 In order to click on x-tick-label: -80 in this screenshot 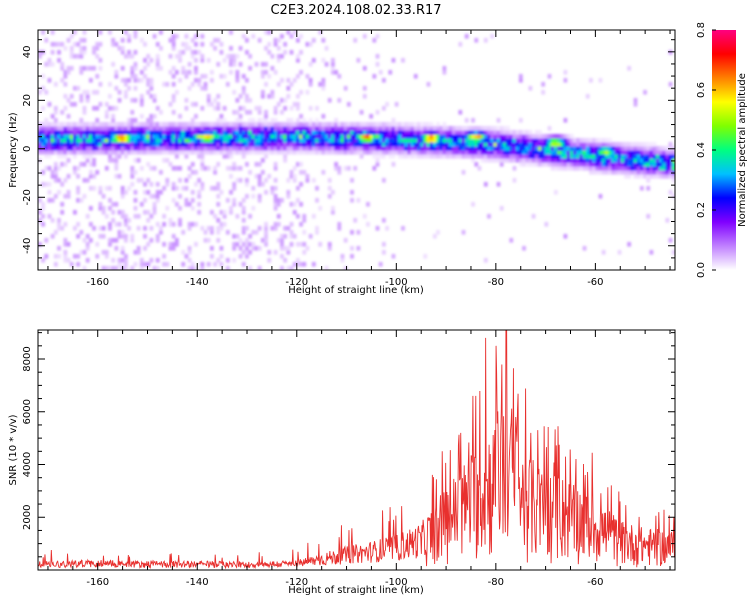, I will do `click(496, 582)`.